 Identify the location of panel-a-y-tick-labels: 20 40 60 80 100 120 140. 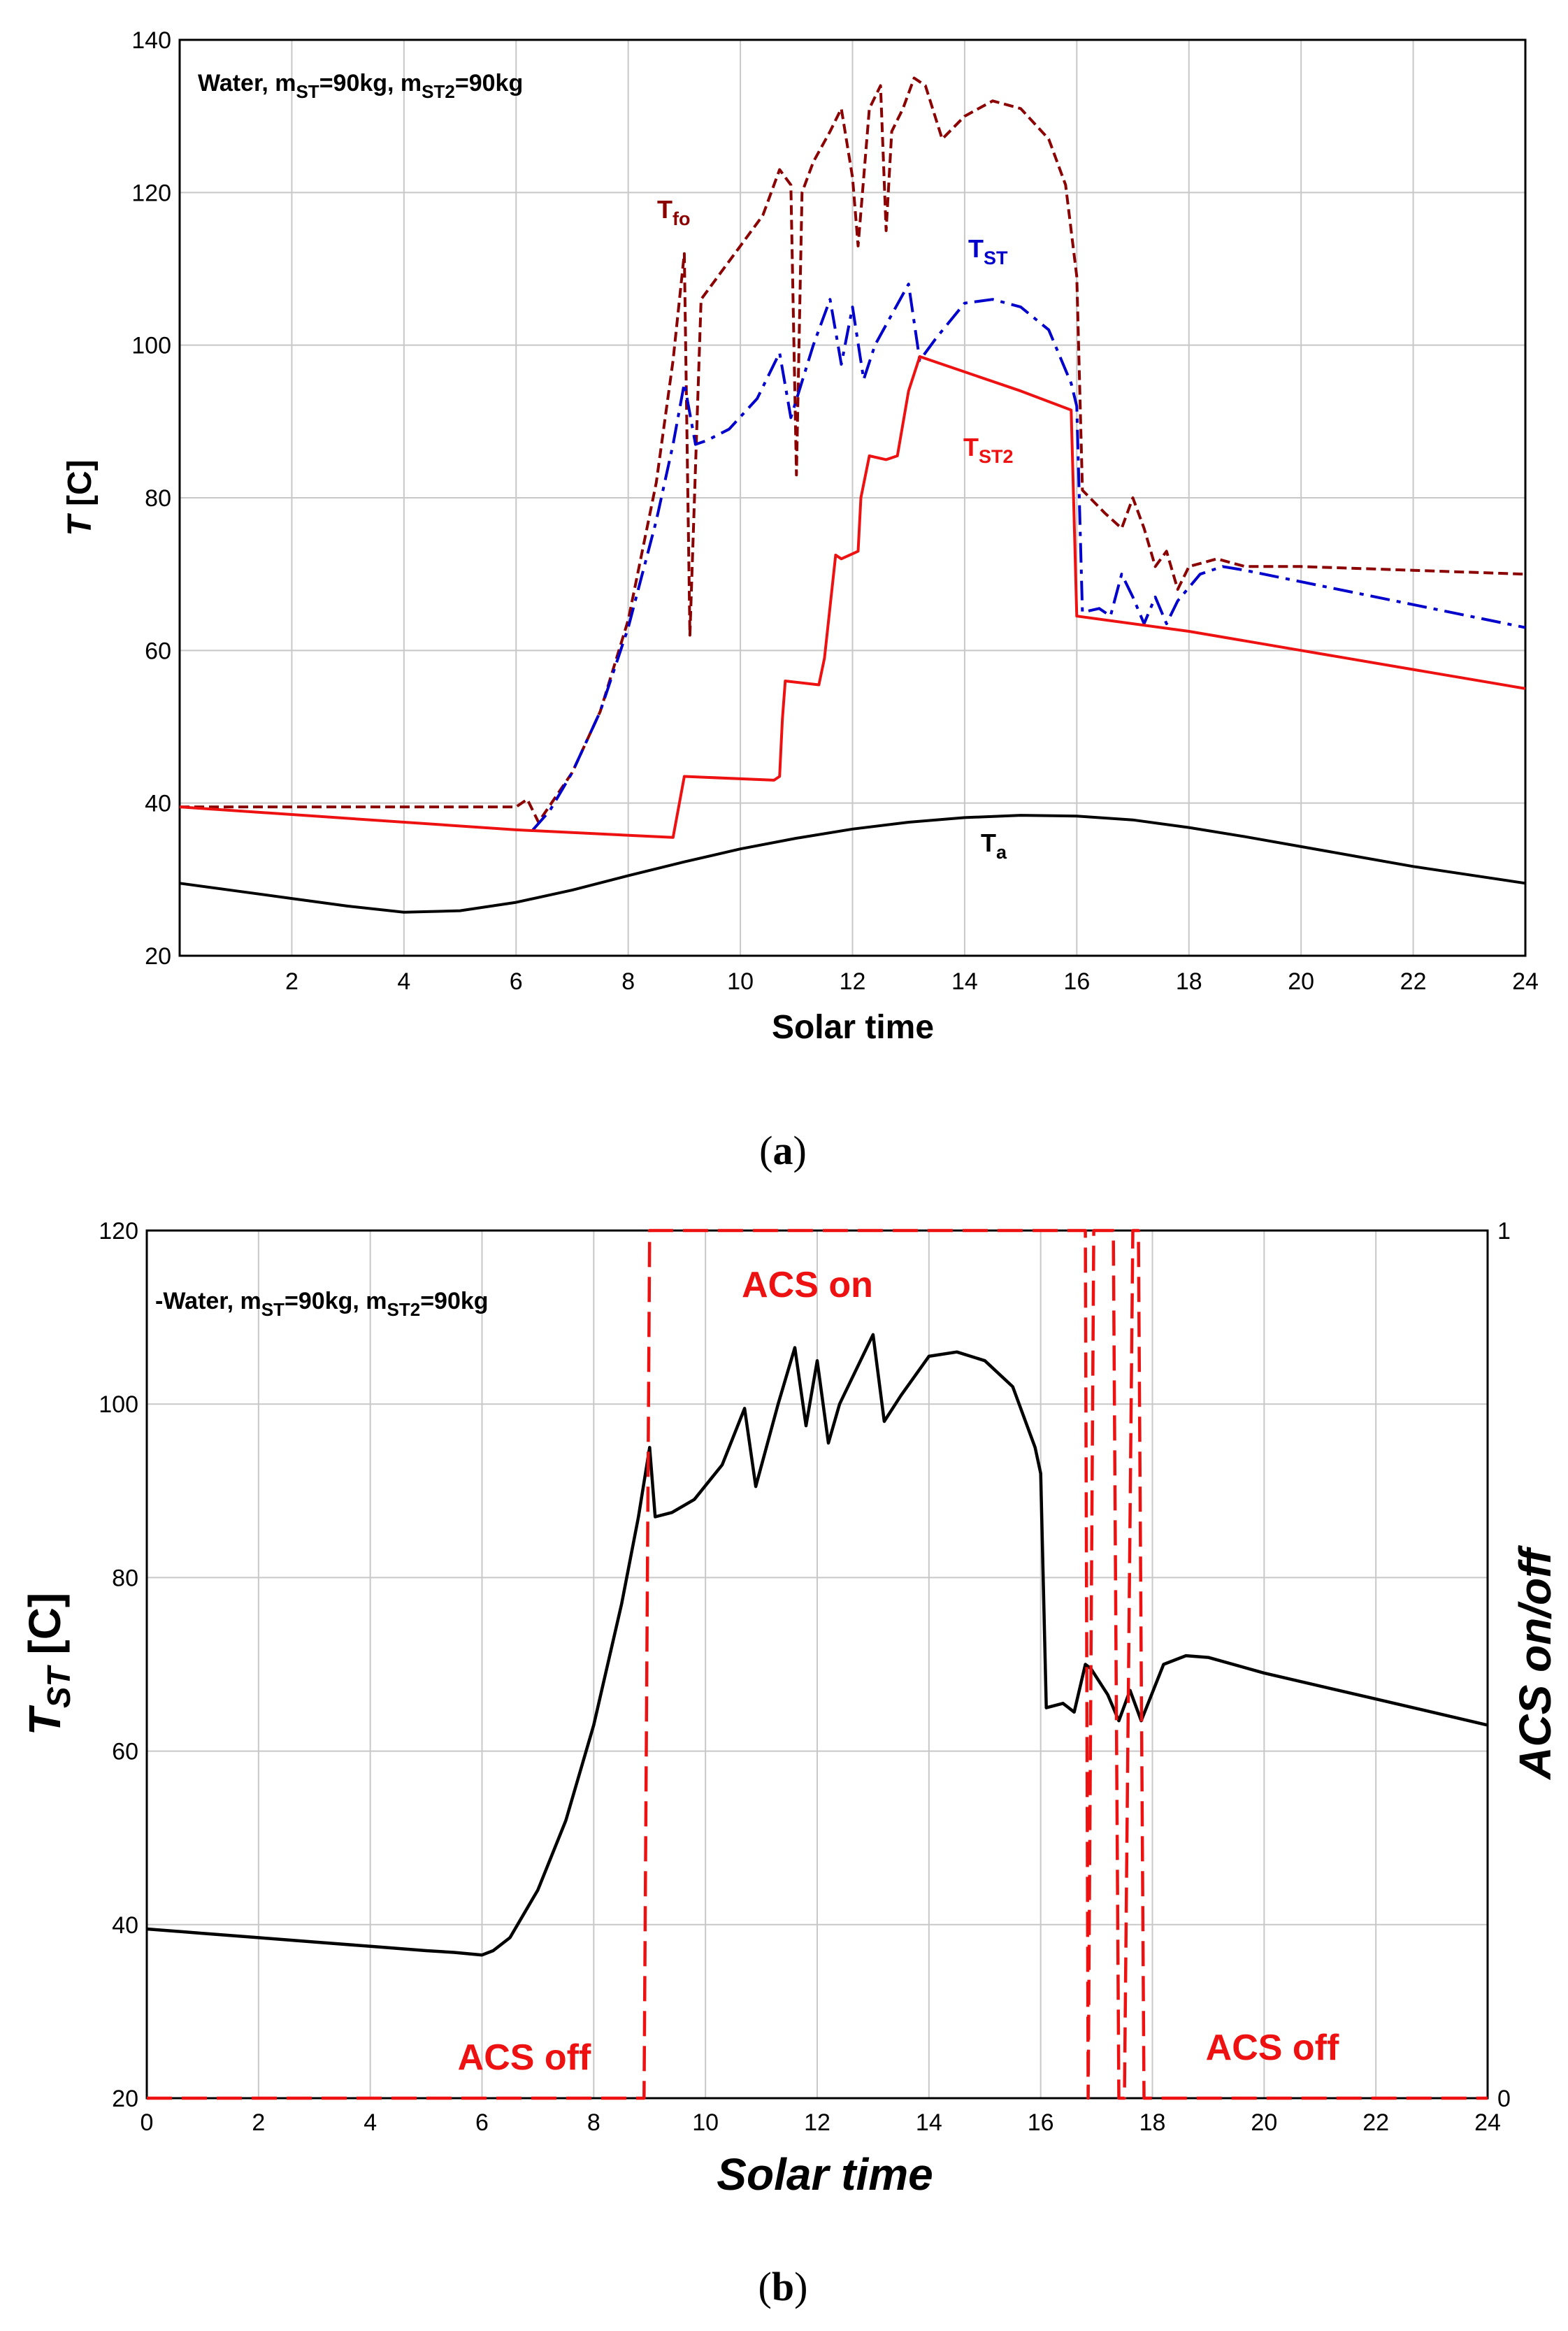
(151, 498).